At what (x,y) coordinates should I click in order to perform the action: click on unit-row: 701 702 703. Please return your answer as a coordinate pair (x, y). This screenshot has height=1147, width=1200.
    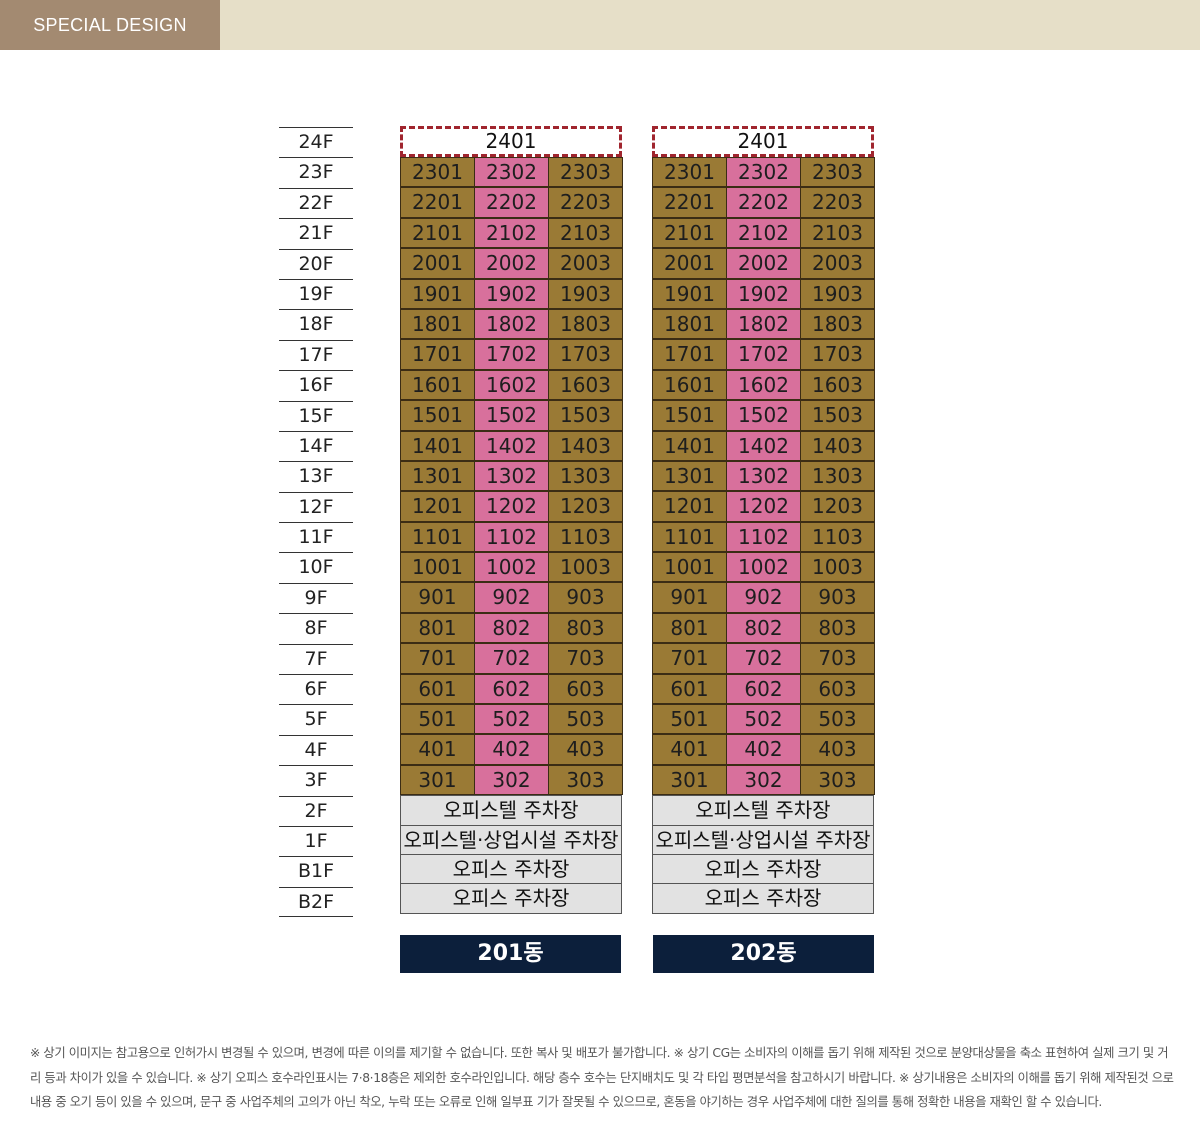
    Looking at the image, I should click on (763, 658).